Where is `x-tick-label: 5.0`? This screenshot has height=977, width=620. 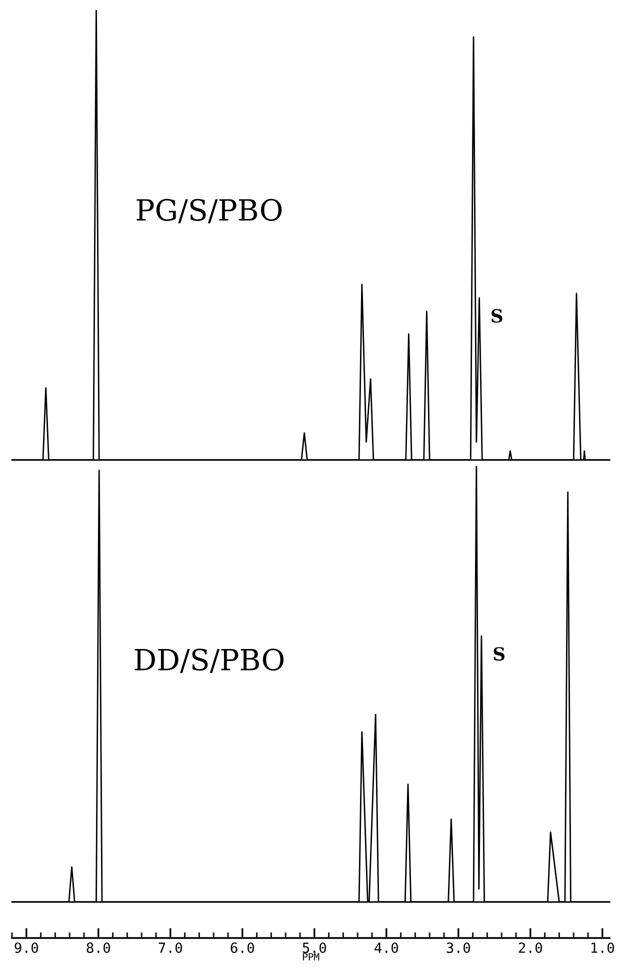 x-tick-label: 5.0 is located at coordinates (314, 947).